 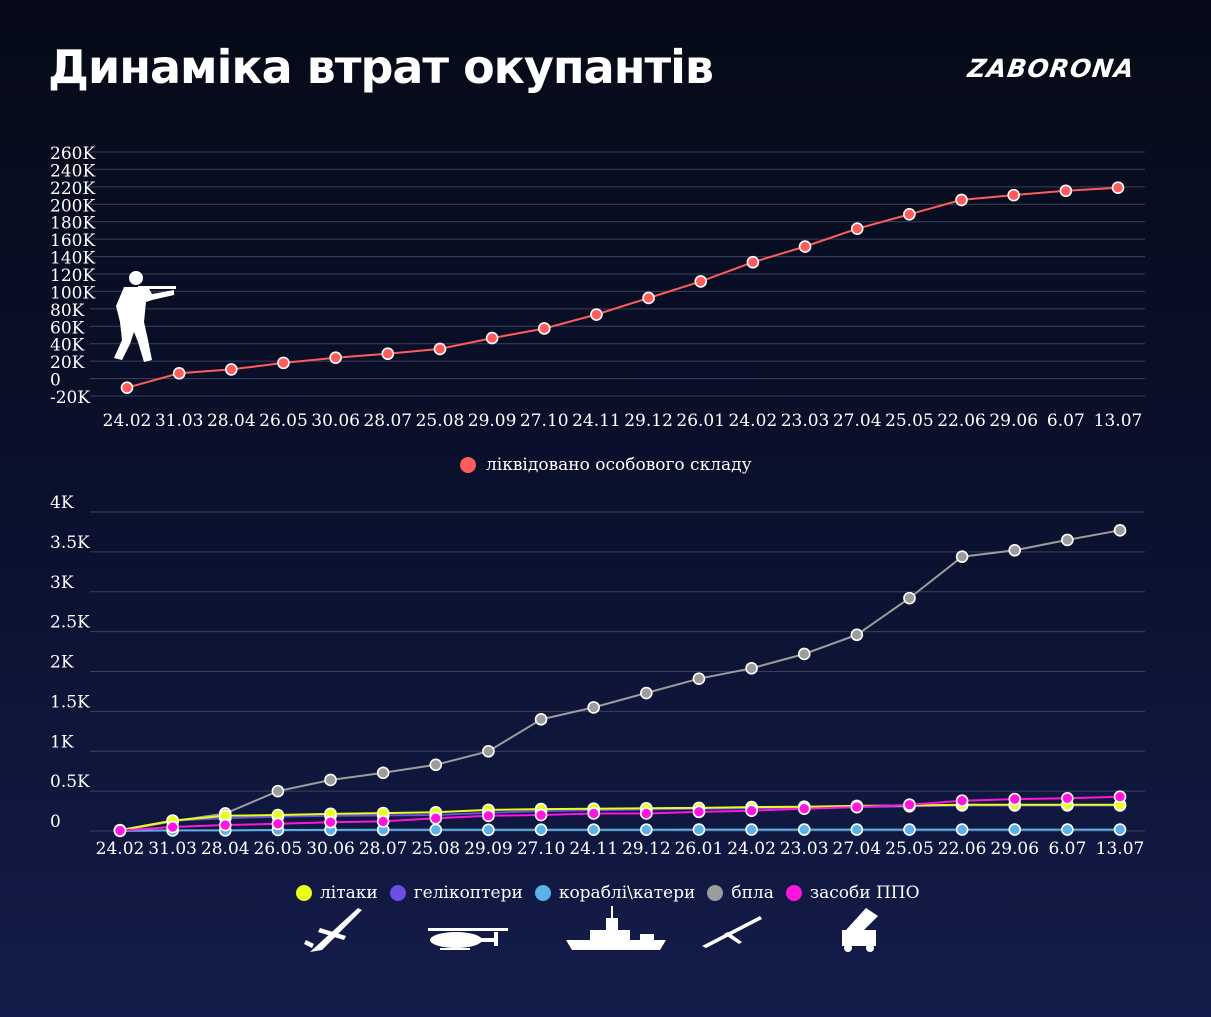 I want to click on chart1-y-tick-label: 260K, so click(x=72, y=154).